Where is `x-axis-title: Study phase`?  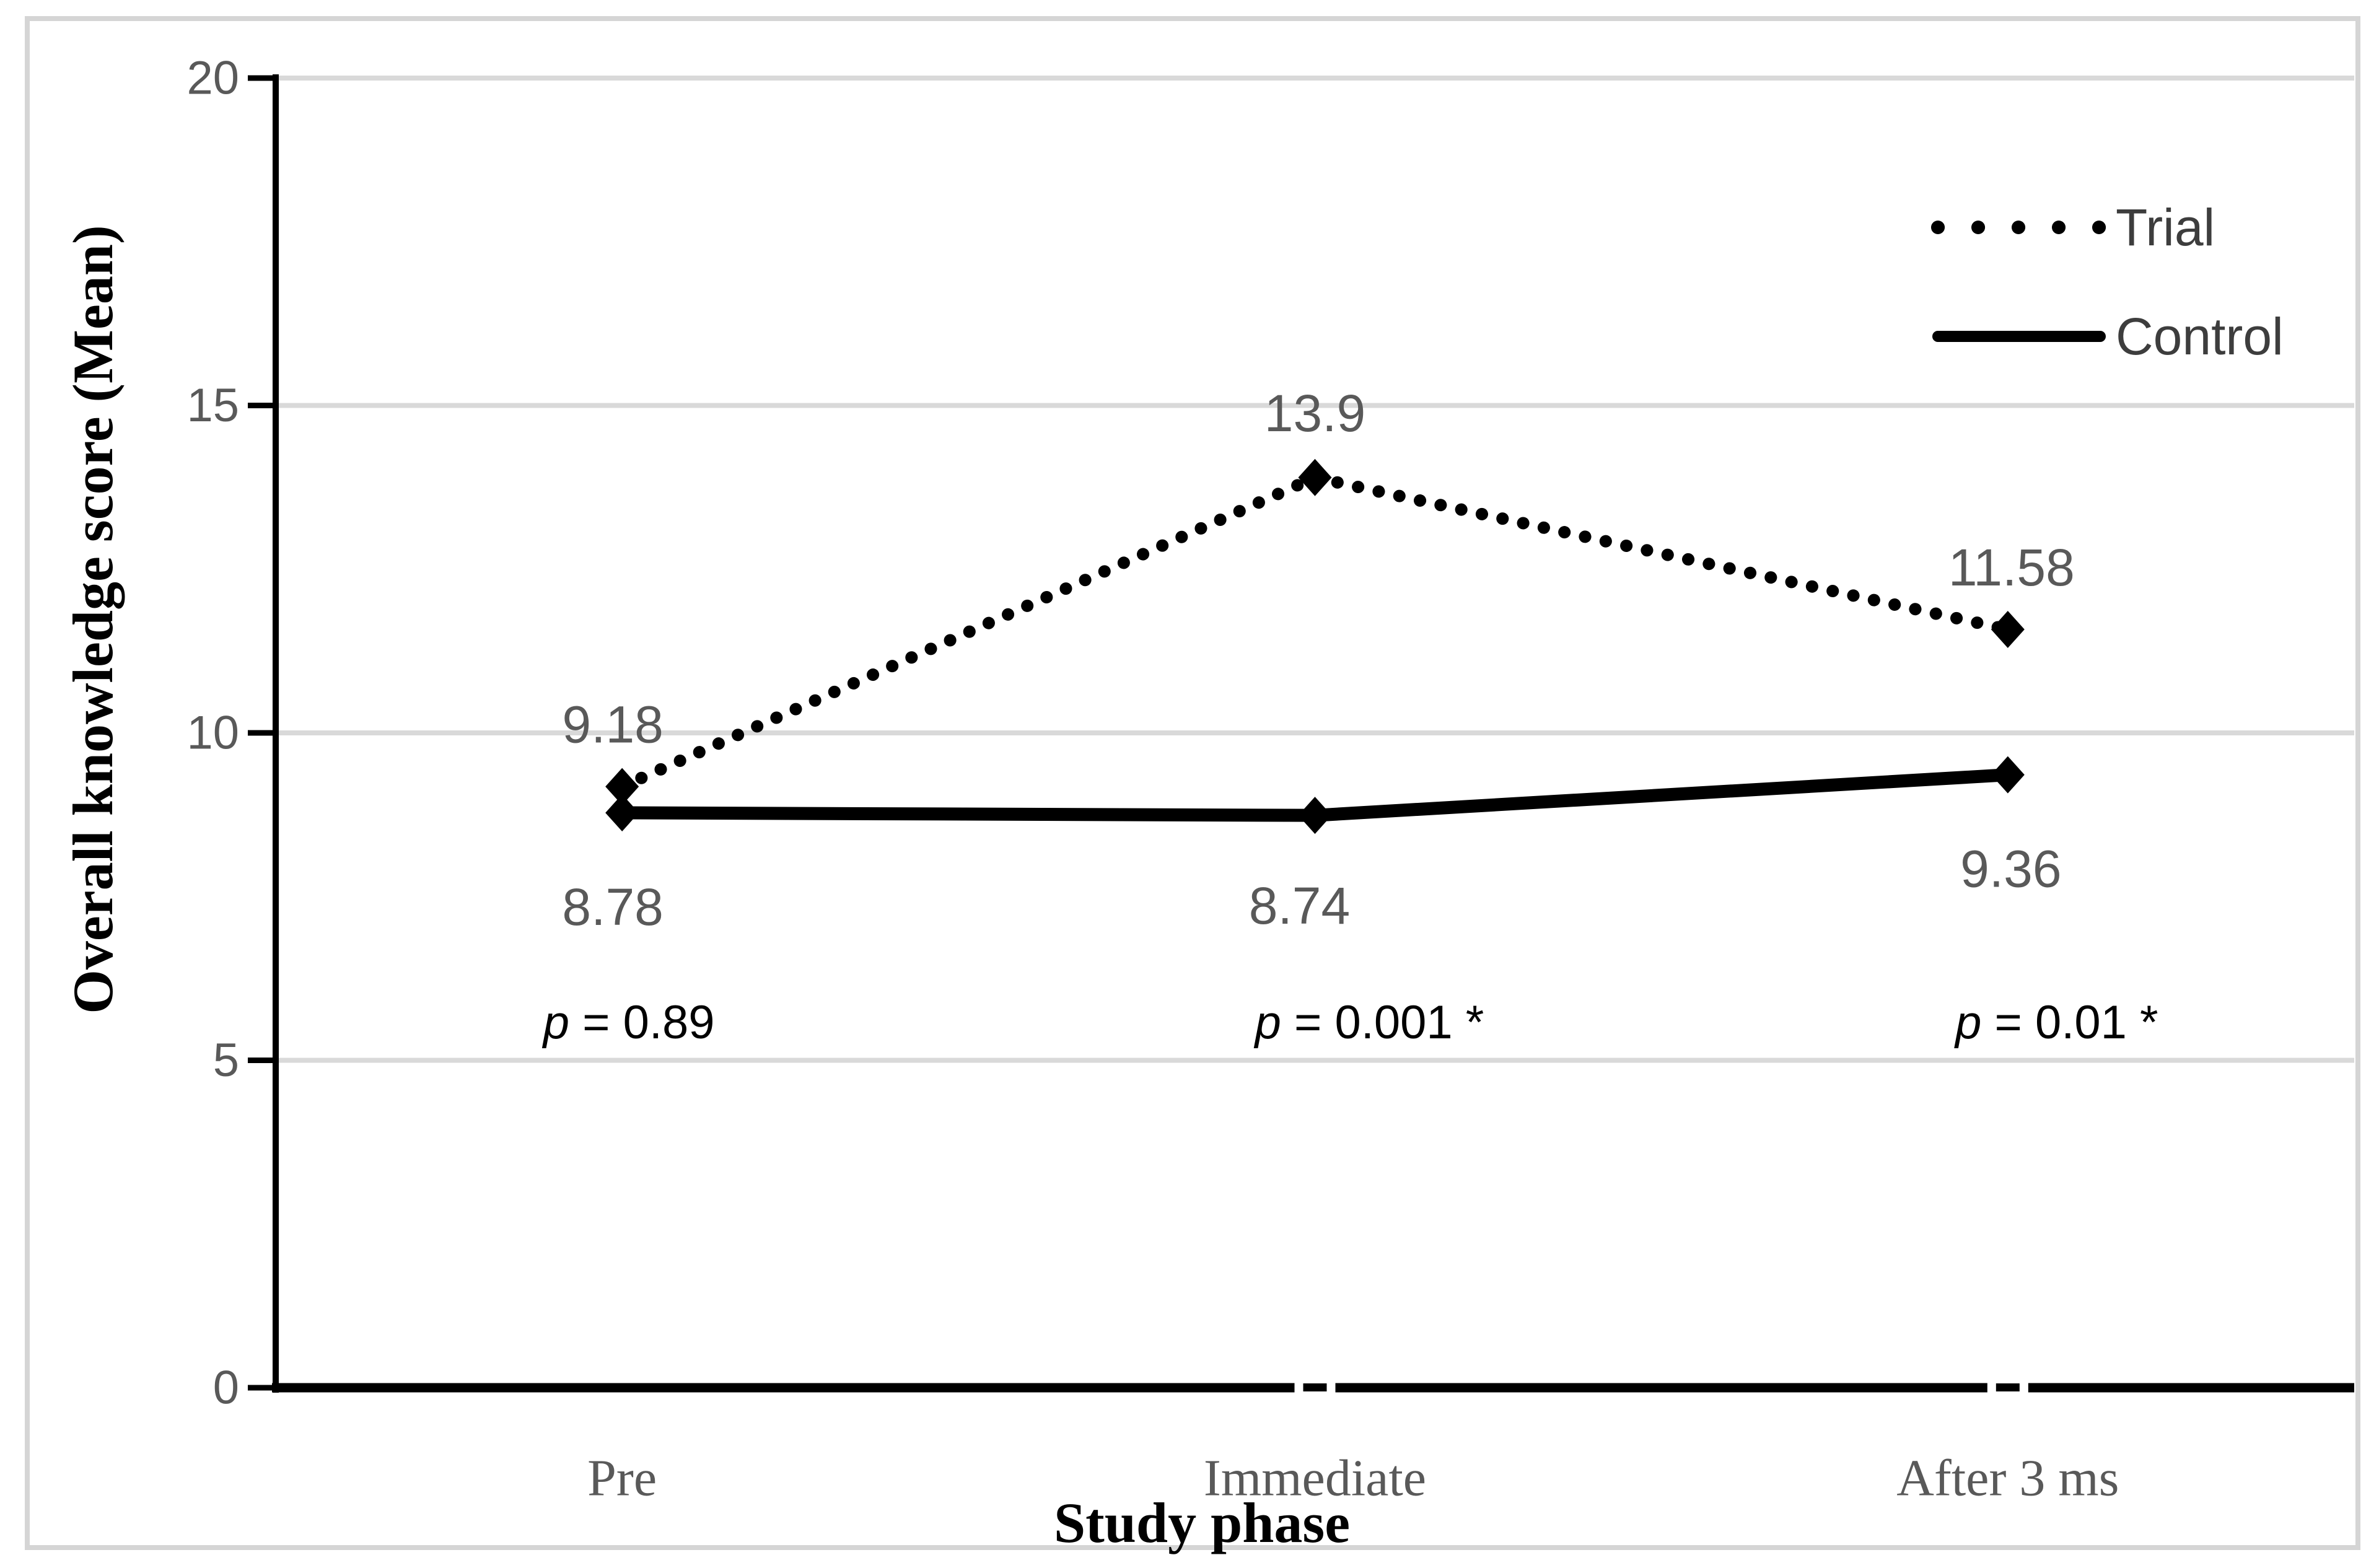
x-axis-title: Study phase is located at coordinates (1202, 1522).